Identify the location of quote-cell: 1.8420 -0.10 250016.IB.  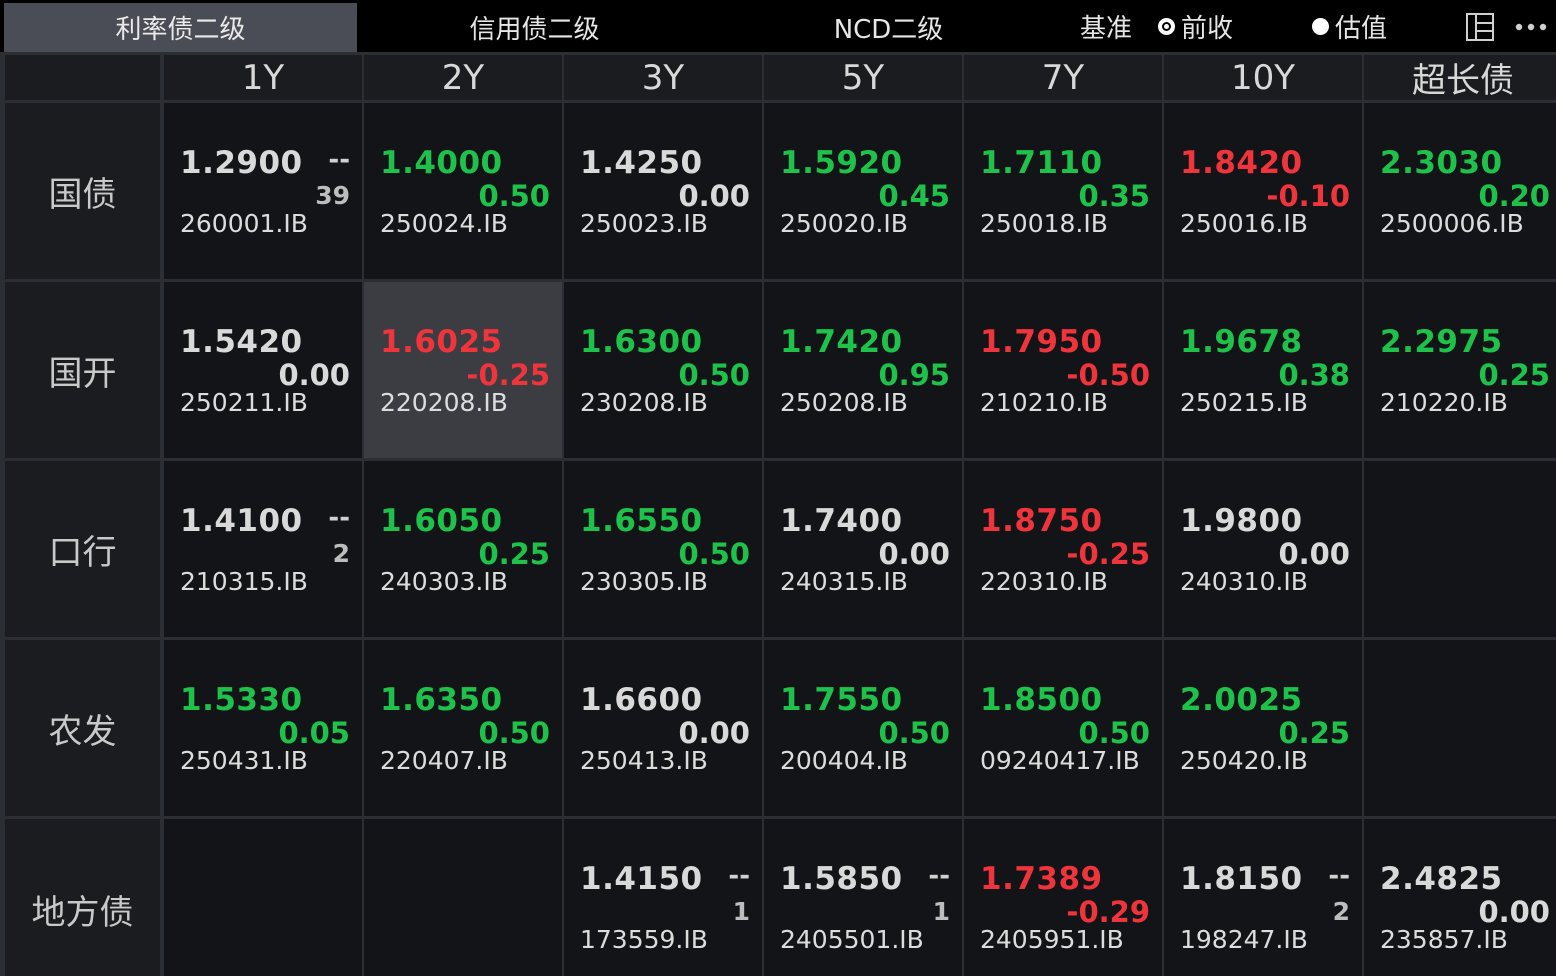
(1263, 191).